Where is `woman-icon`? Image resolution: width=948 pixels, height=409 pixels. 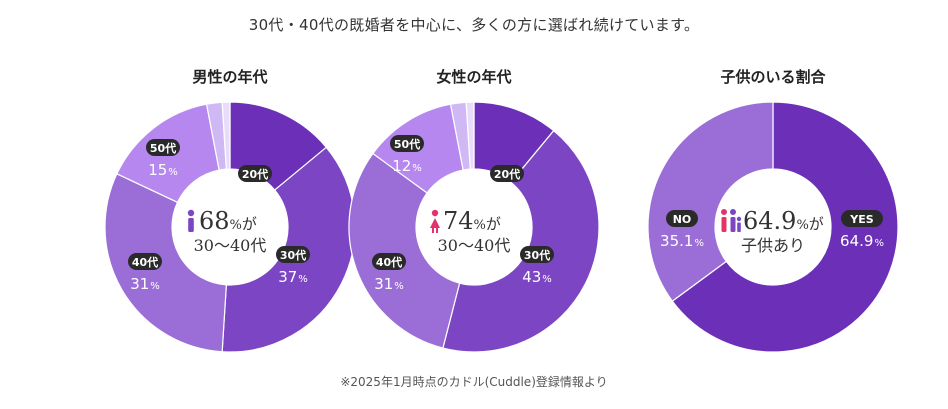 woman-icon is located at coordinates (435, 221).